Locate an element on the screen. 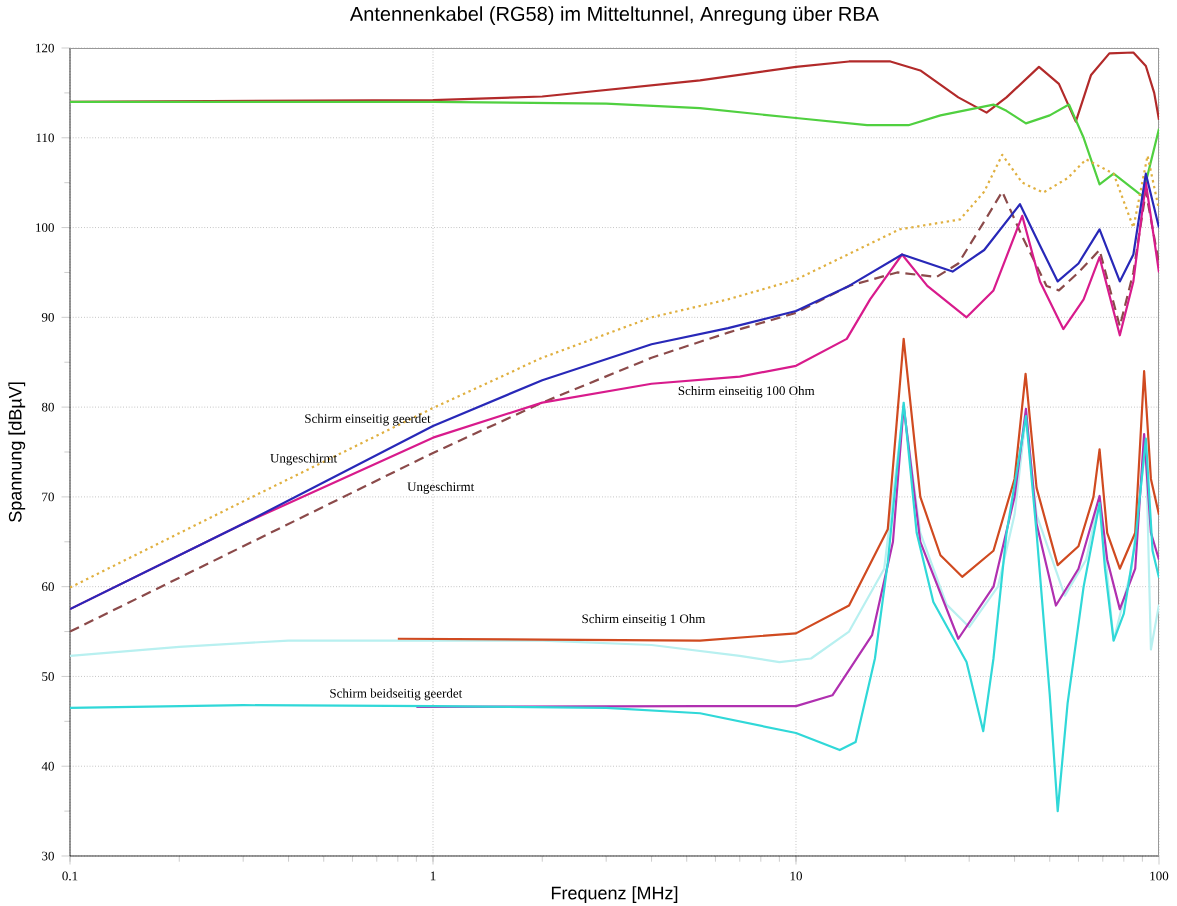 This screenshot has height=906, width=1177. annotation: Schirm beidseitig geerdet is located at coordinates (396, 694).